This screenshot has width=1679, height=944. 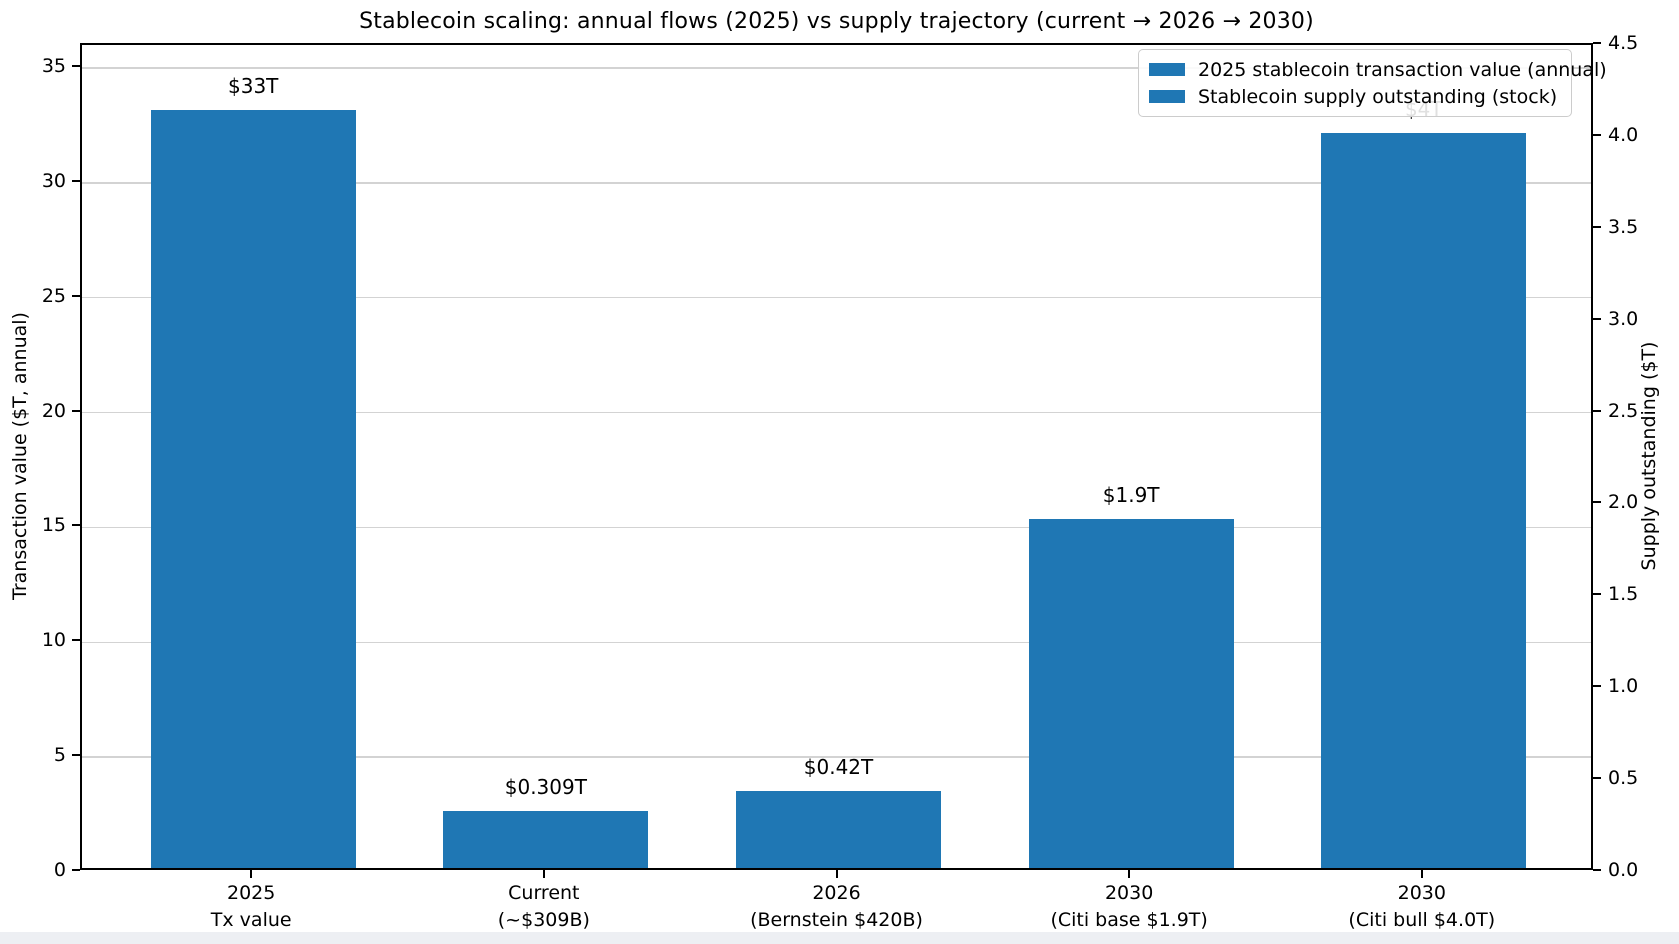 I want to click on x-axis-tick-label-line: (Citi bull $4.0T), so click(x=1422, y=920).